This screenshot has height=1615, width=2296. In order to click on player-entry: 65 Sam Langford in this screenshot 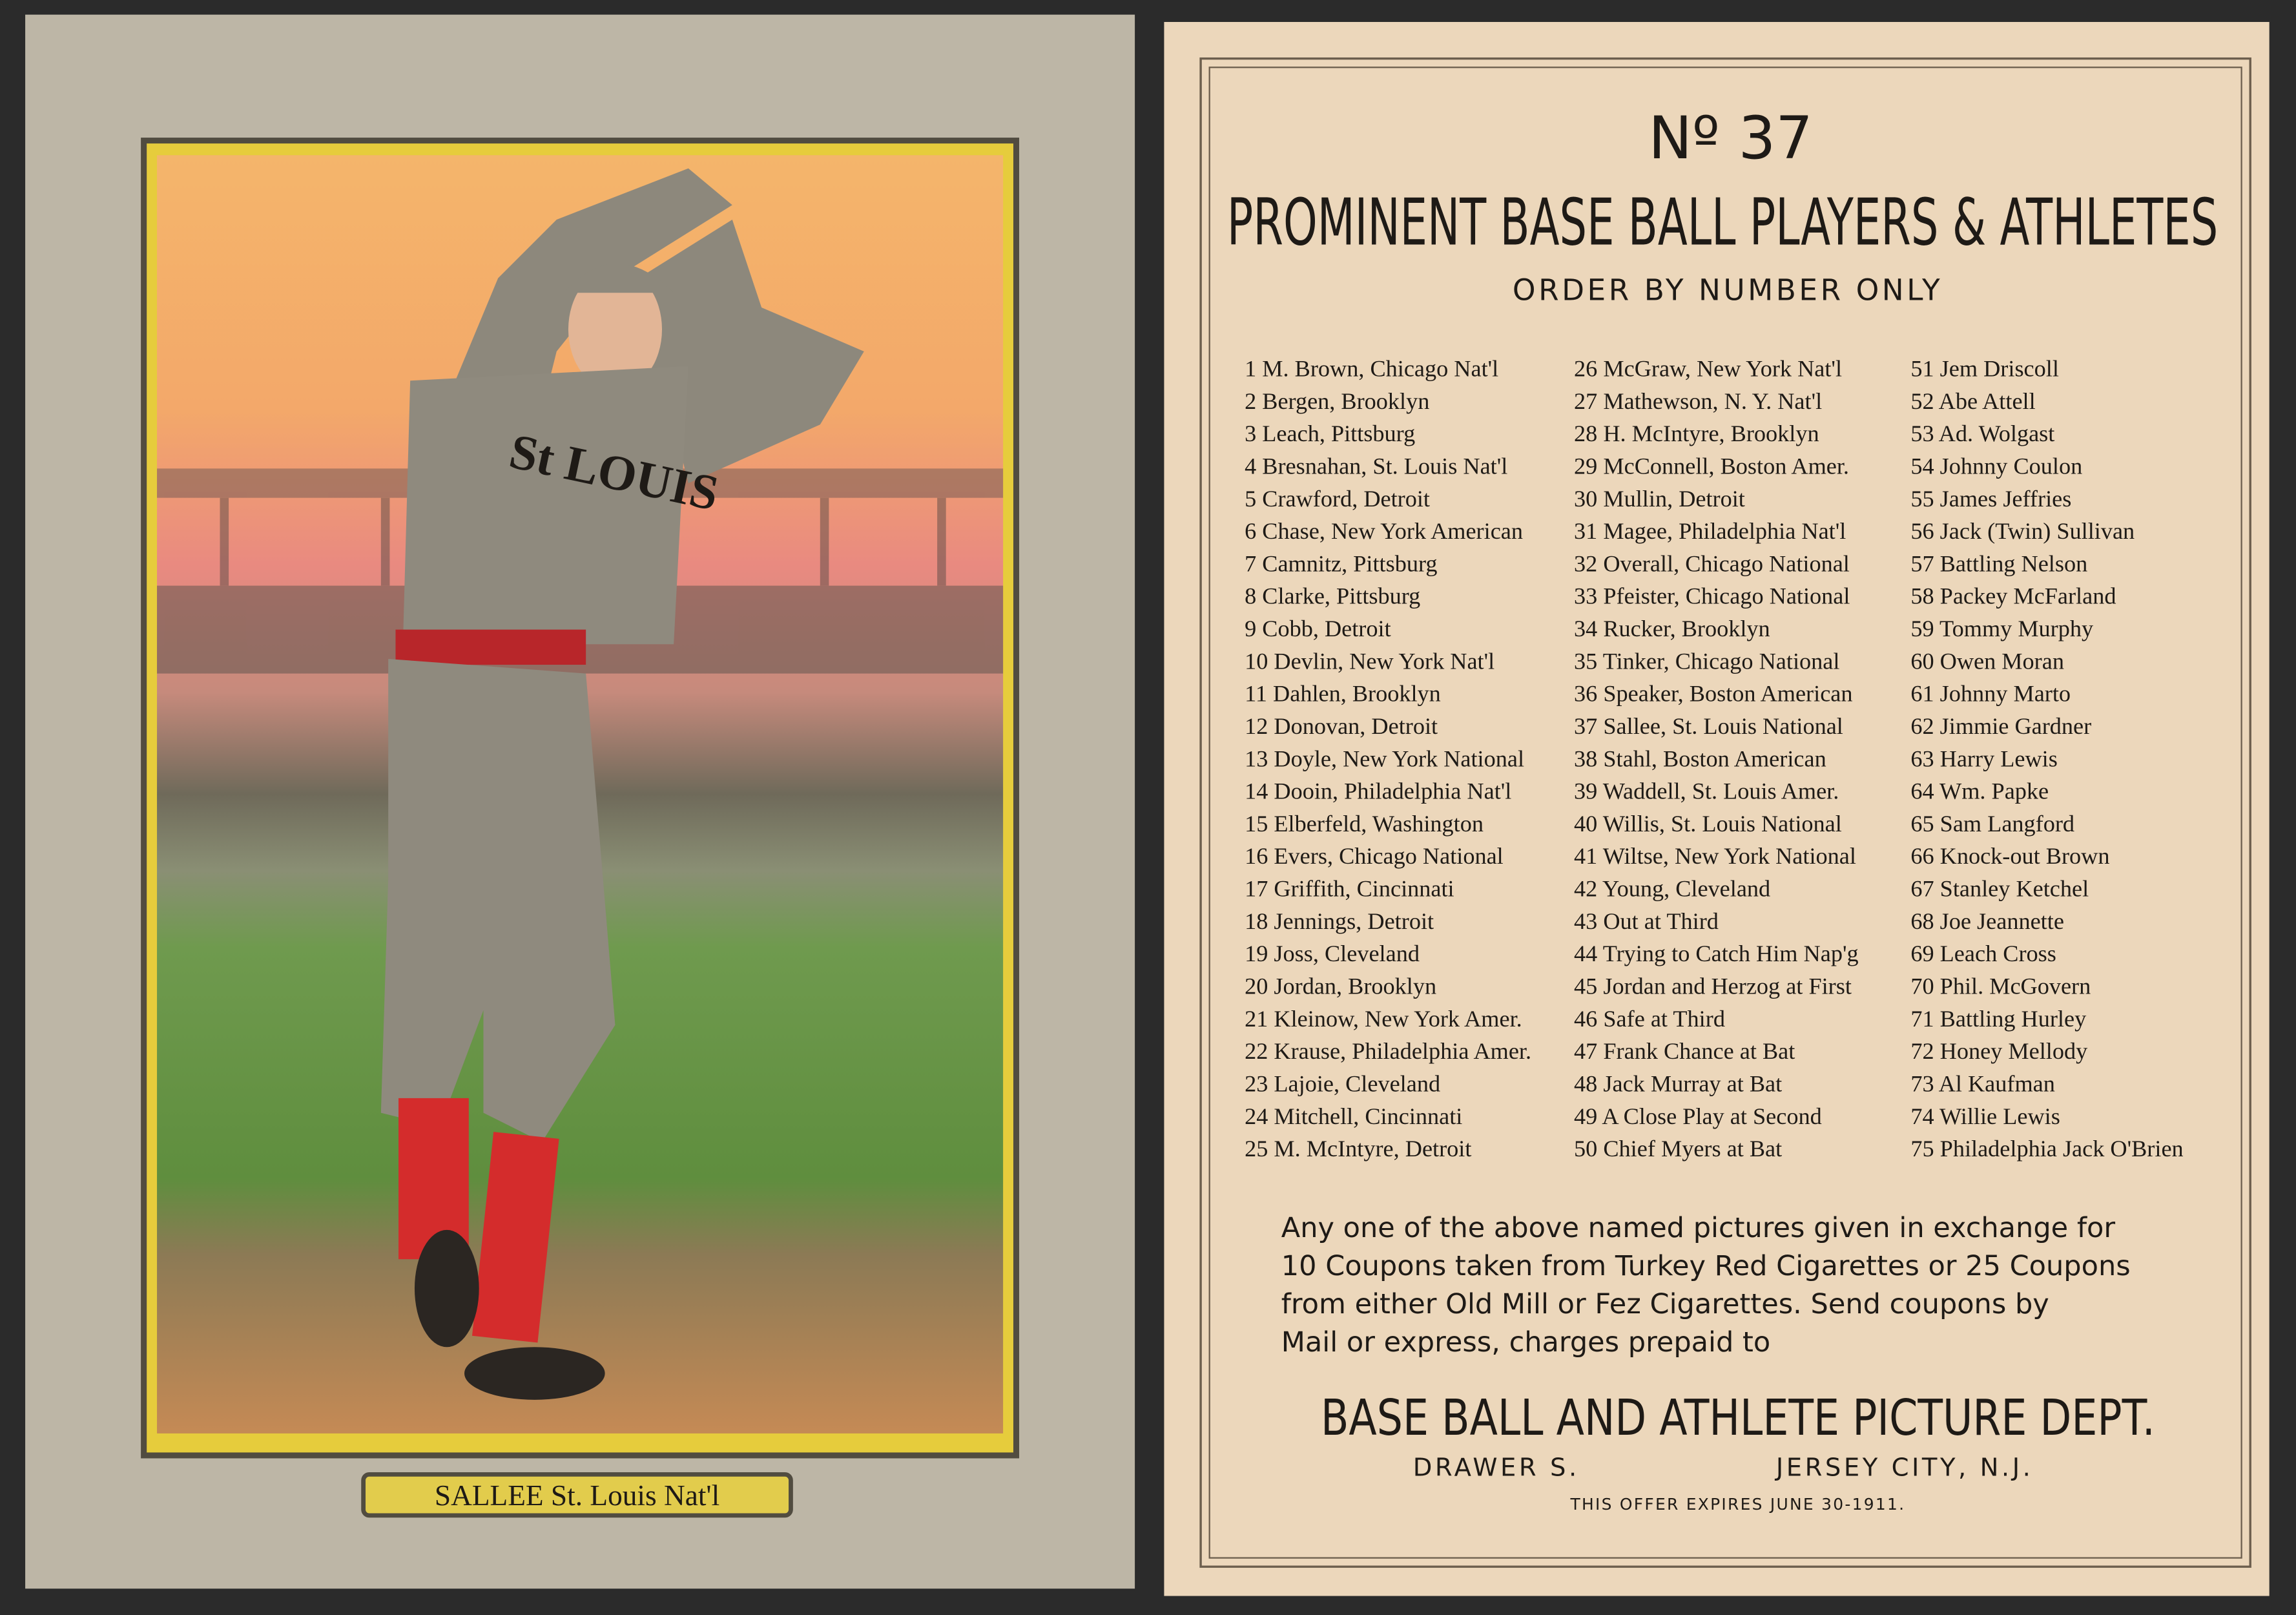, I will do `click(1992, 824)`.